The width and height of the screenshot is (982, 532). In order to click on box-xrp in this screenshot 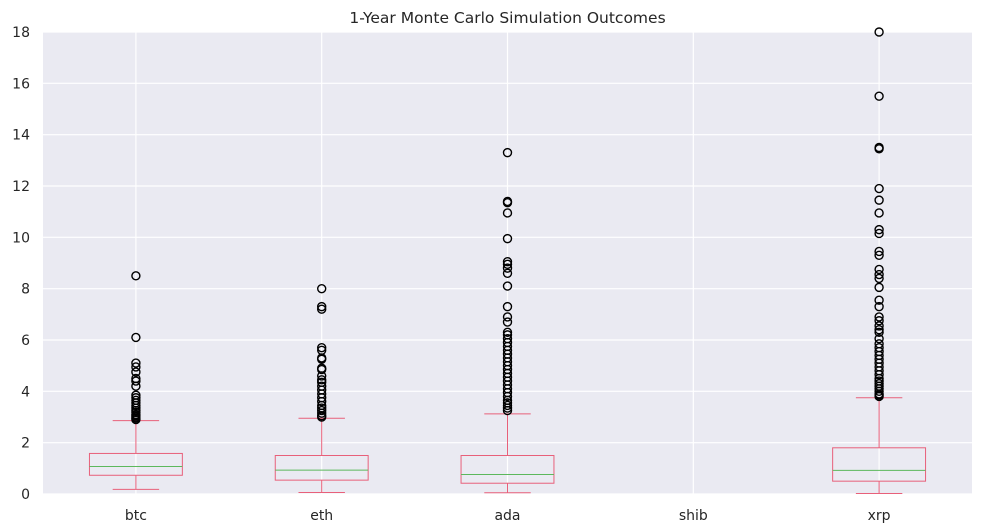, I will do `click(879, 260)`.